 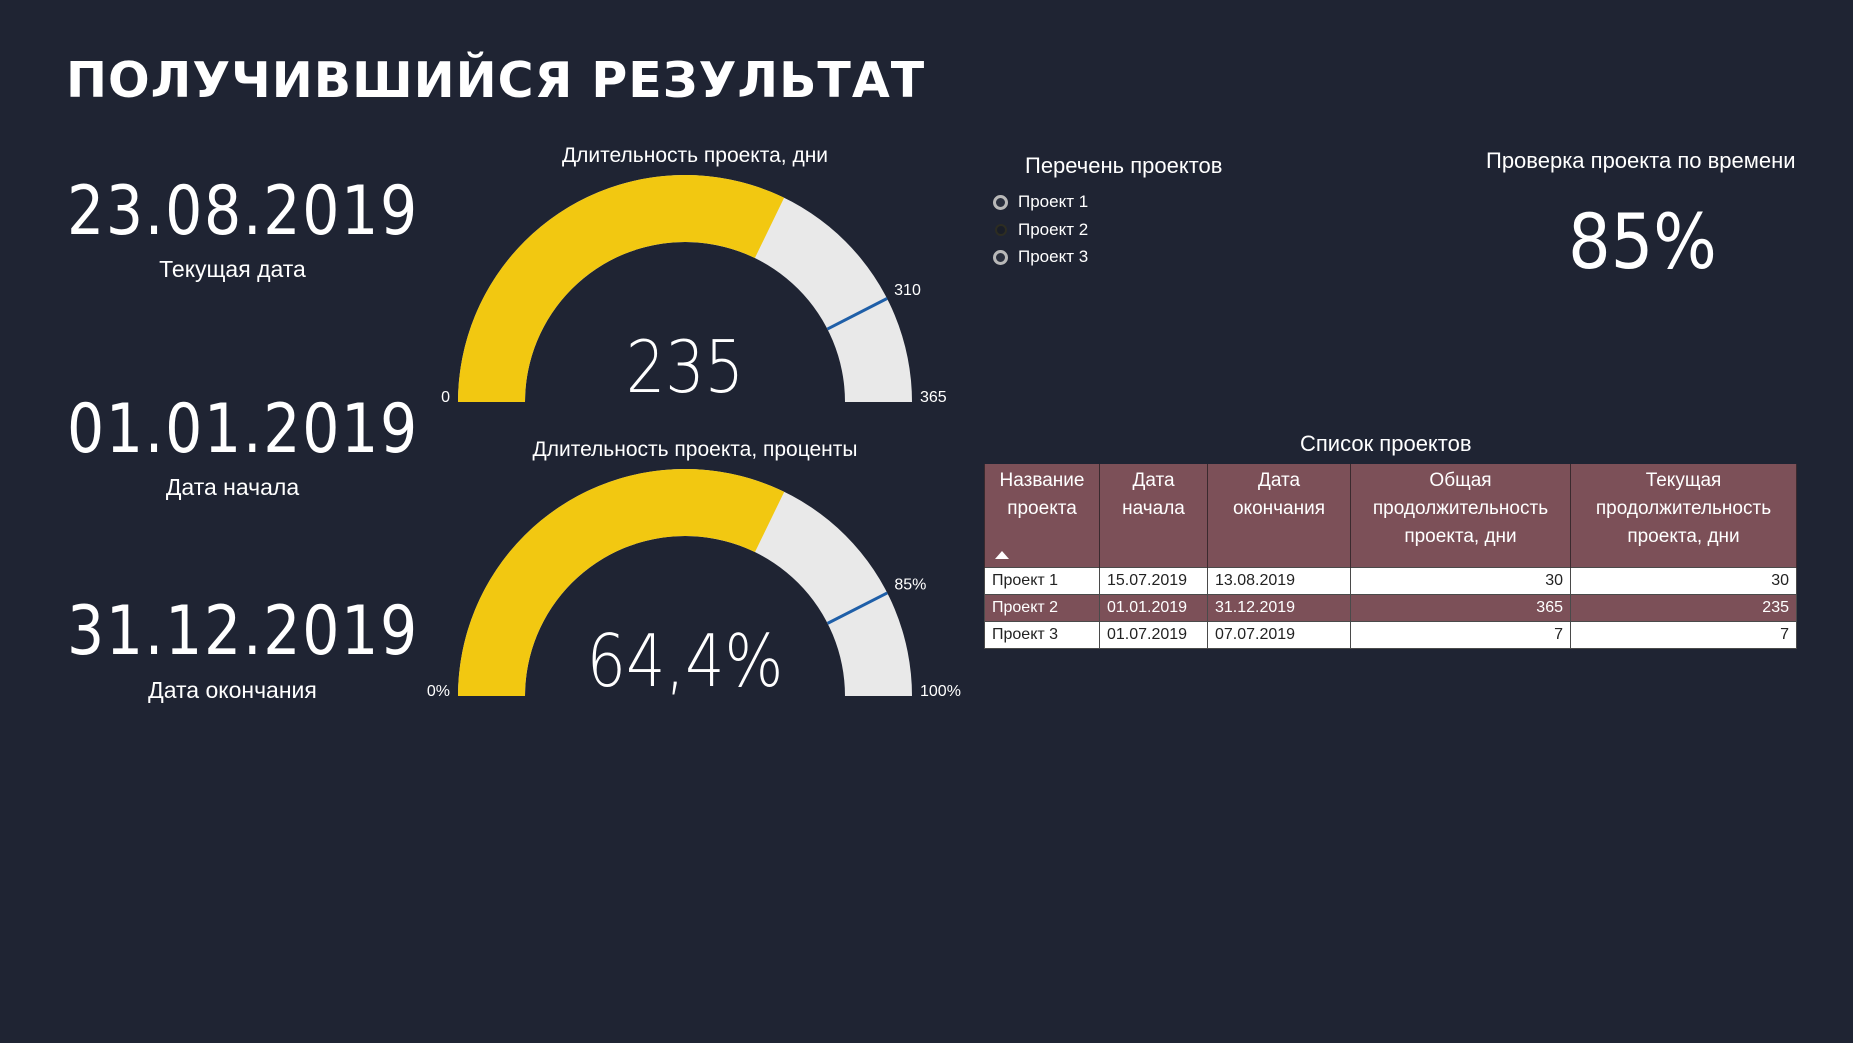 What do you see at coordinates (1683, 634) in the screenshot?
I see `cell-current-duration: 7` at bounding box center [1683, 634].